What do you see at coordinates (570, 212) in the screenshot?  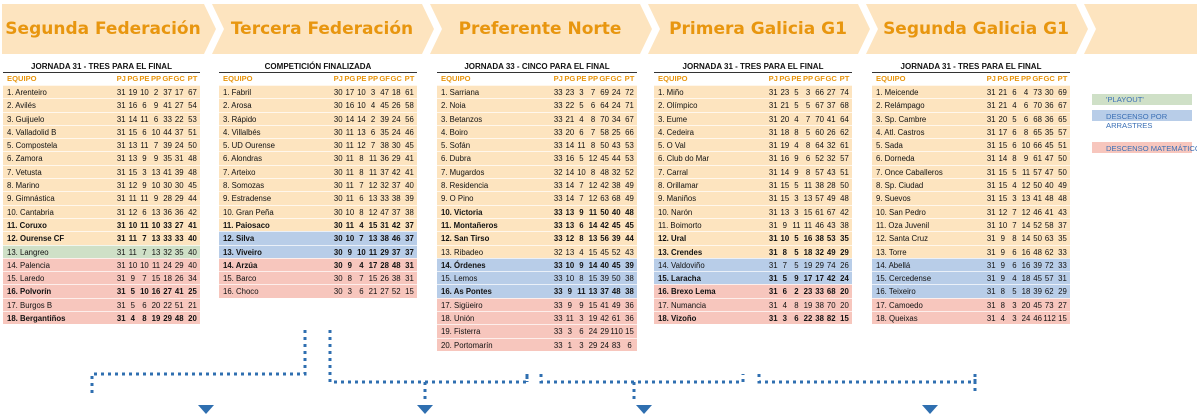 I see `stat-cell: 13` at bounding box center [570, 212].